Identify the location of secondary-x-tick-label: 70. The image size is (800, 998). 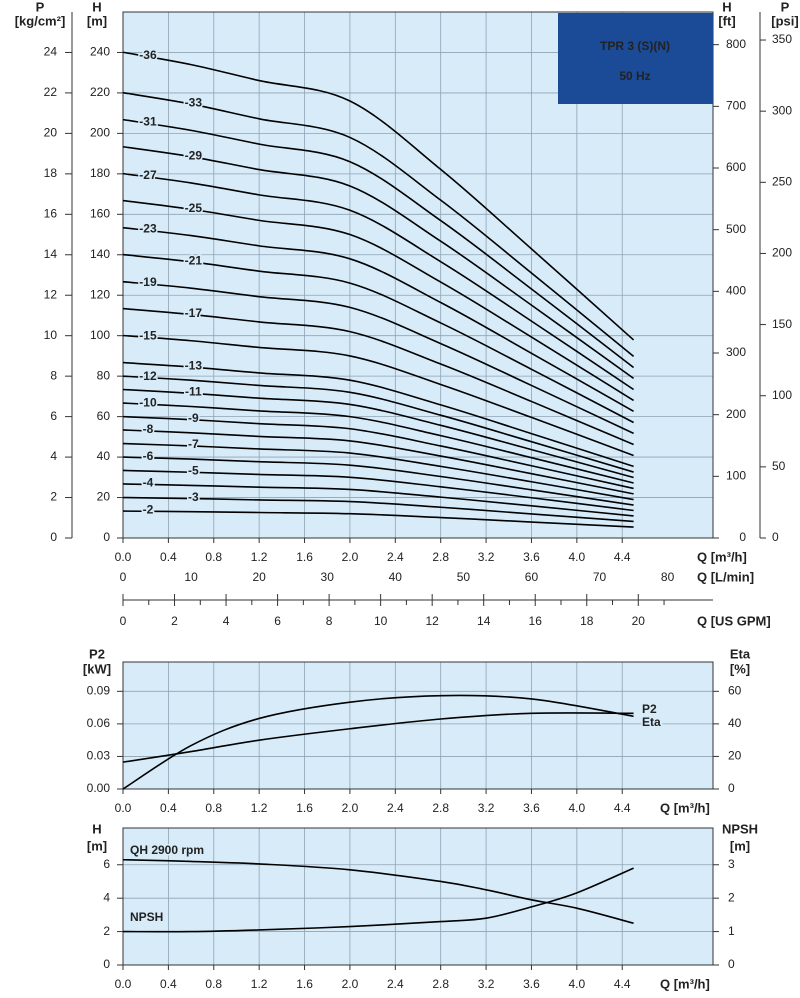
(600, 577).